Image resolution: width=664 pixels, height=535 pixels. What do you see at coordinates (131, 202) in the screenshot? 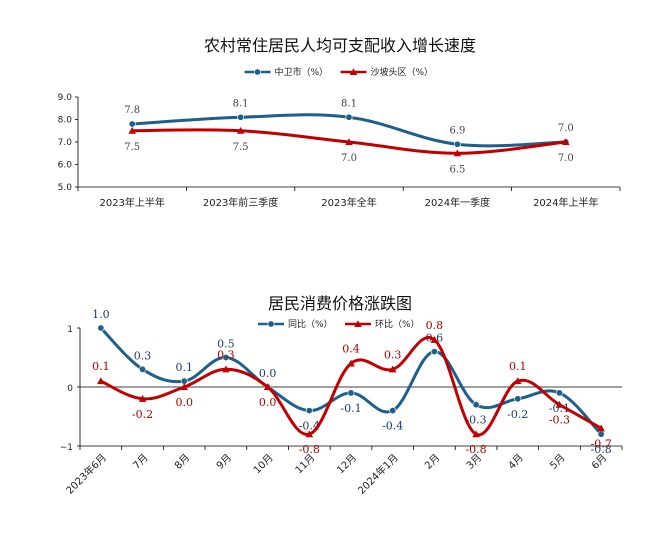
I see `x-tick-label: 2023年上半年` at bounding box center [131, 202].